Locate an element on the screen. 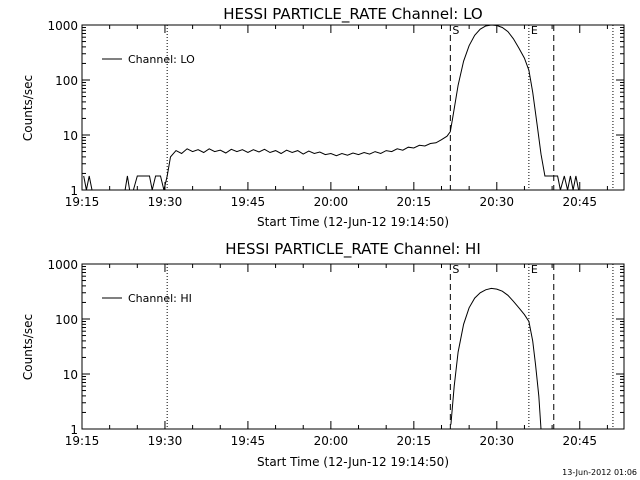  generation-timestamp: 13-Jun-2012 01:06 is located at coordinates (599, 472).